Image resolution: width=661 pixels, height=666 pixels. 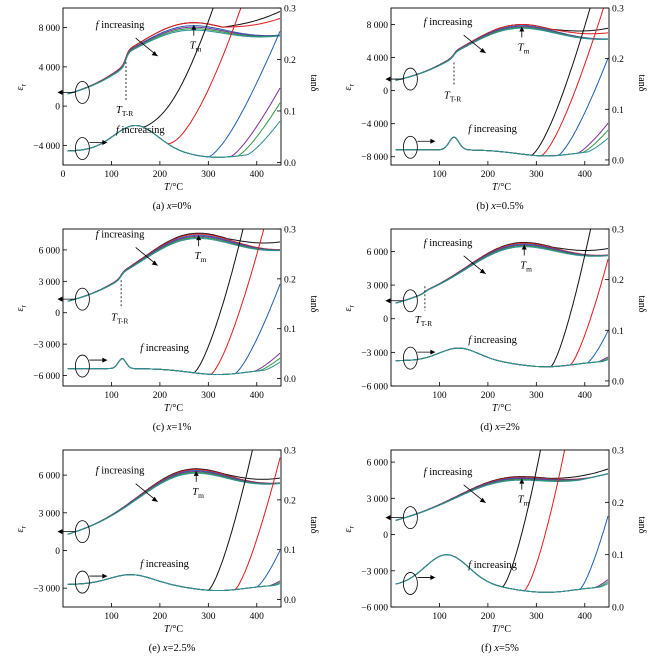 What do you see at coordinates (374, 158) in the screenshot?
I see `y-left-tick-label: −8 000` at bounding box center [374, 158].